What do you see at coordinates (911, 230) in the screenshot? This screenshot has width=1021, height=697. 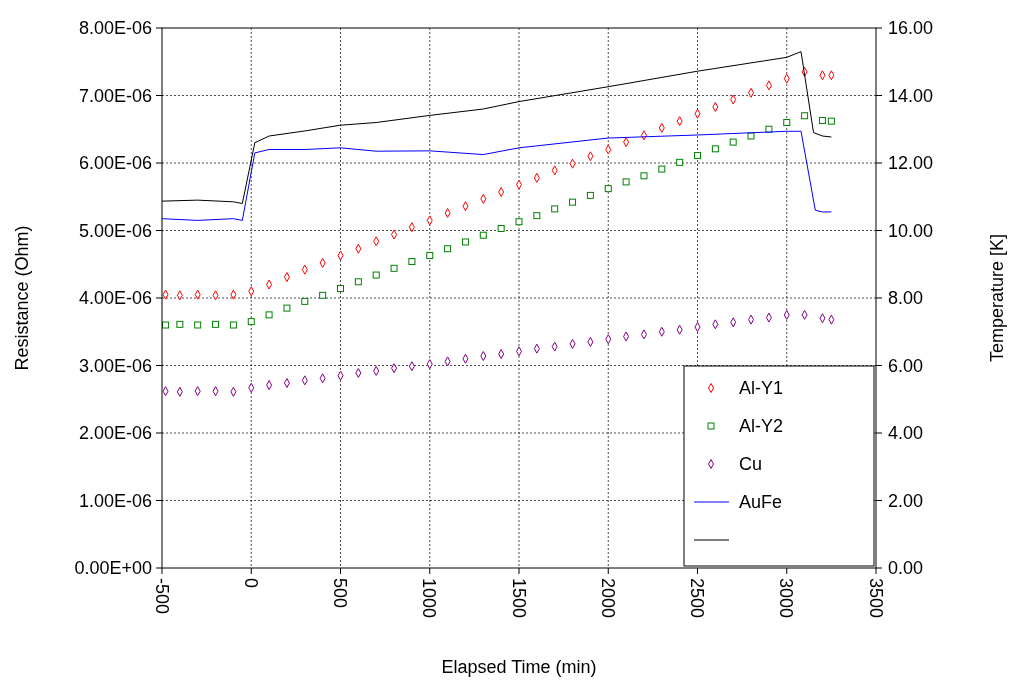 I see `y2-tick-label: 10.00` at bounding box center [911, 230].